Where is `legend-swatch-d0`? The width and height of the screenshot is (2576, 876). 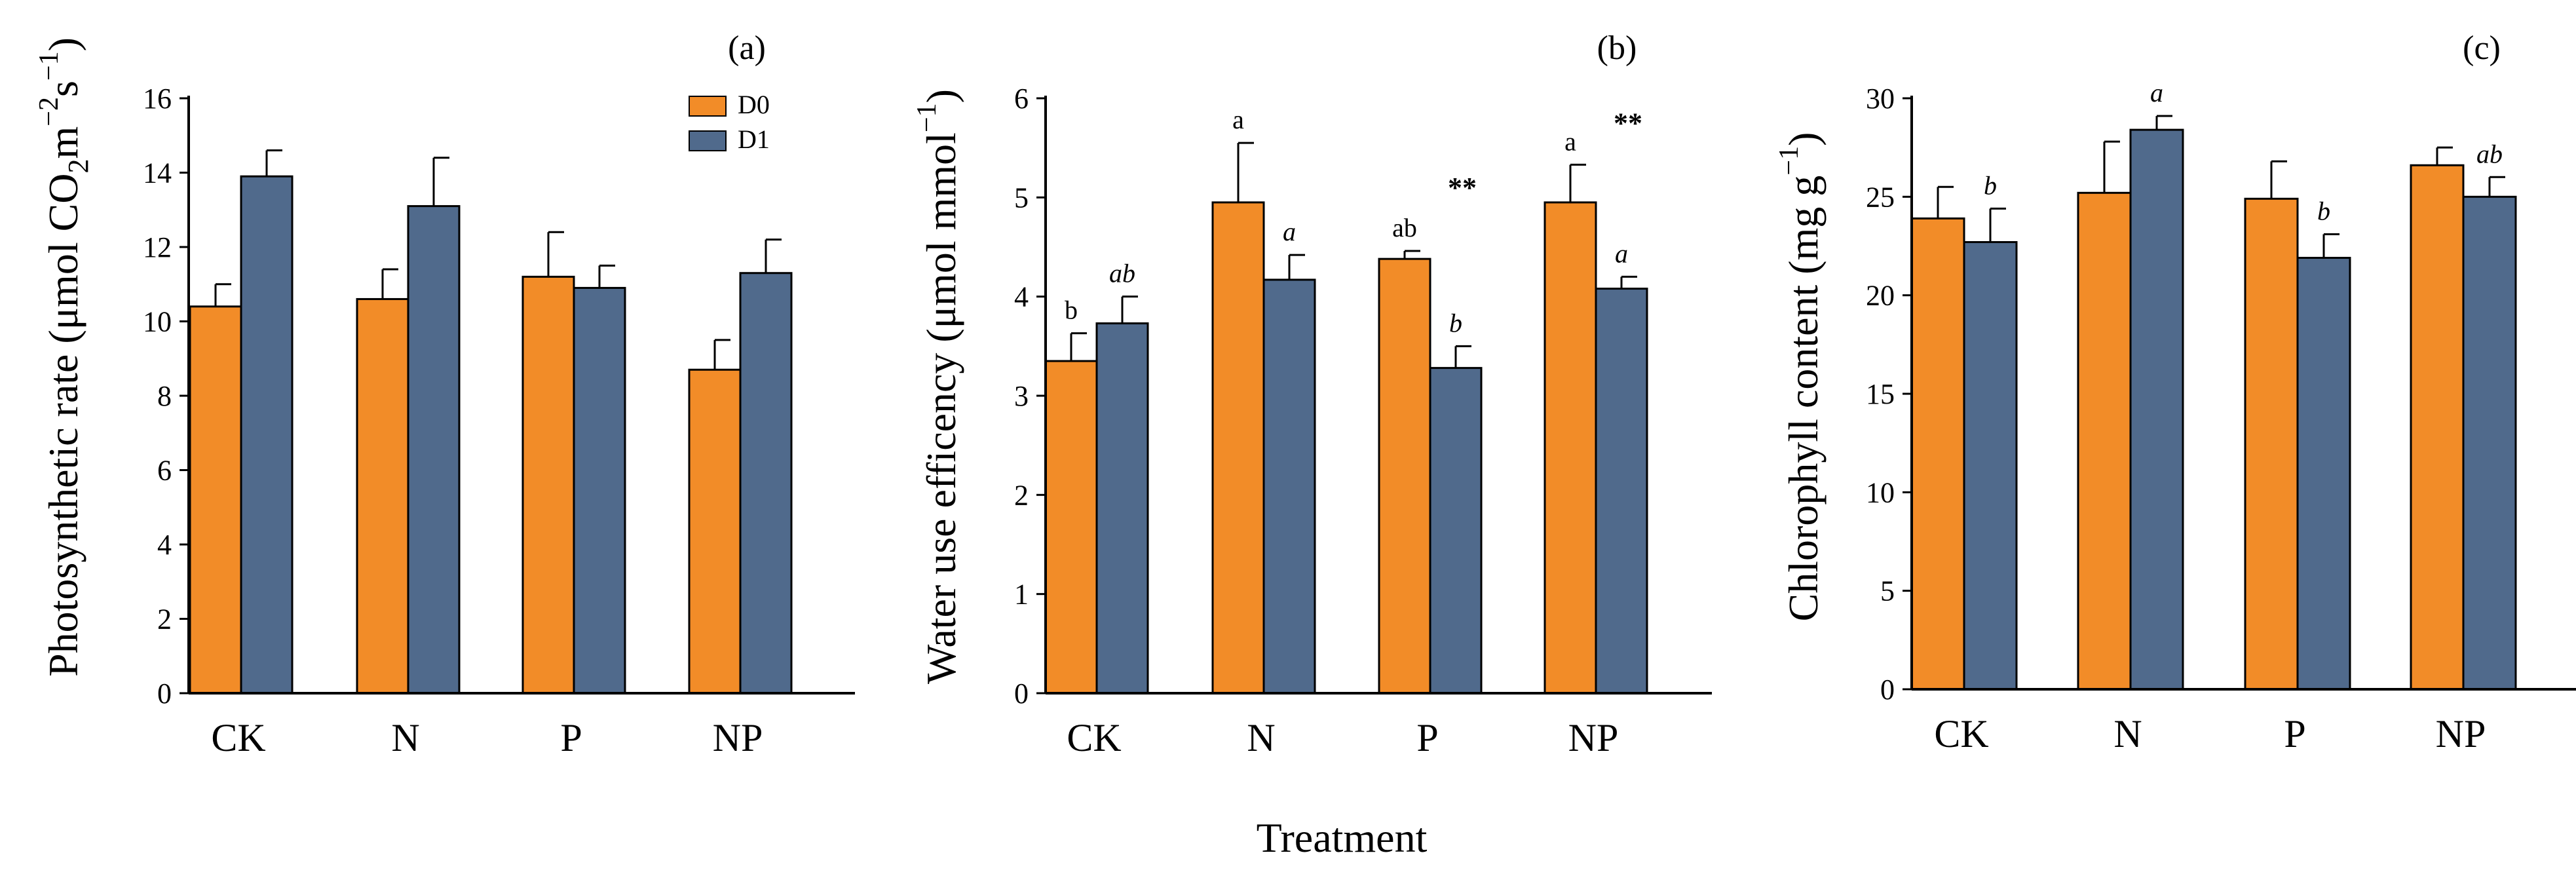 legend-swatch-d0 is located at coordinates (708, 106).